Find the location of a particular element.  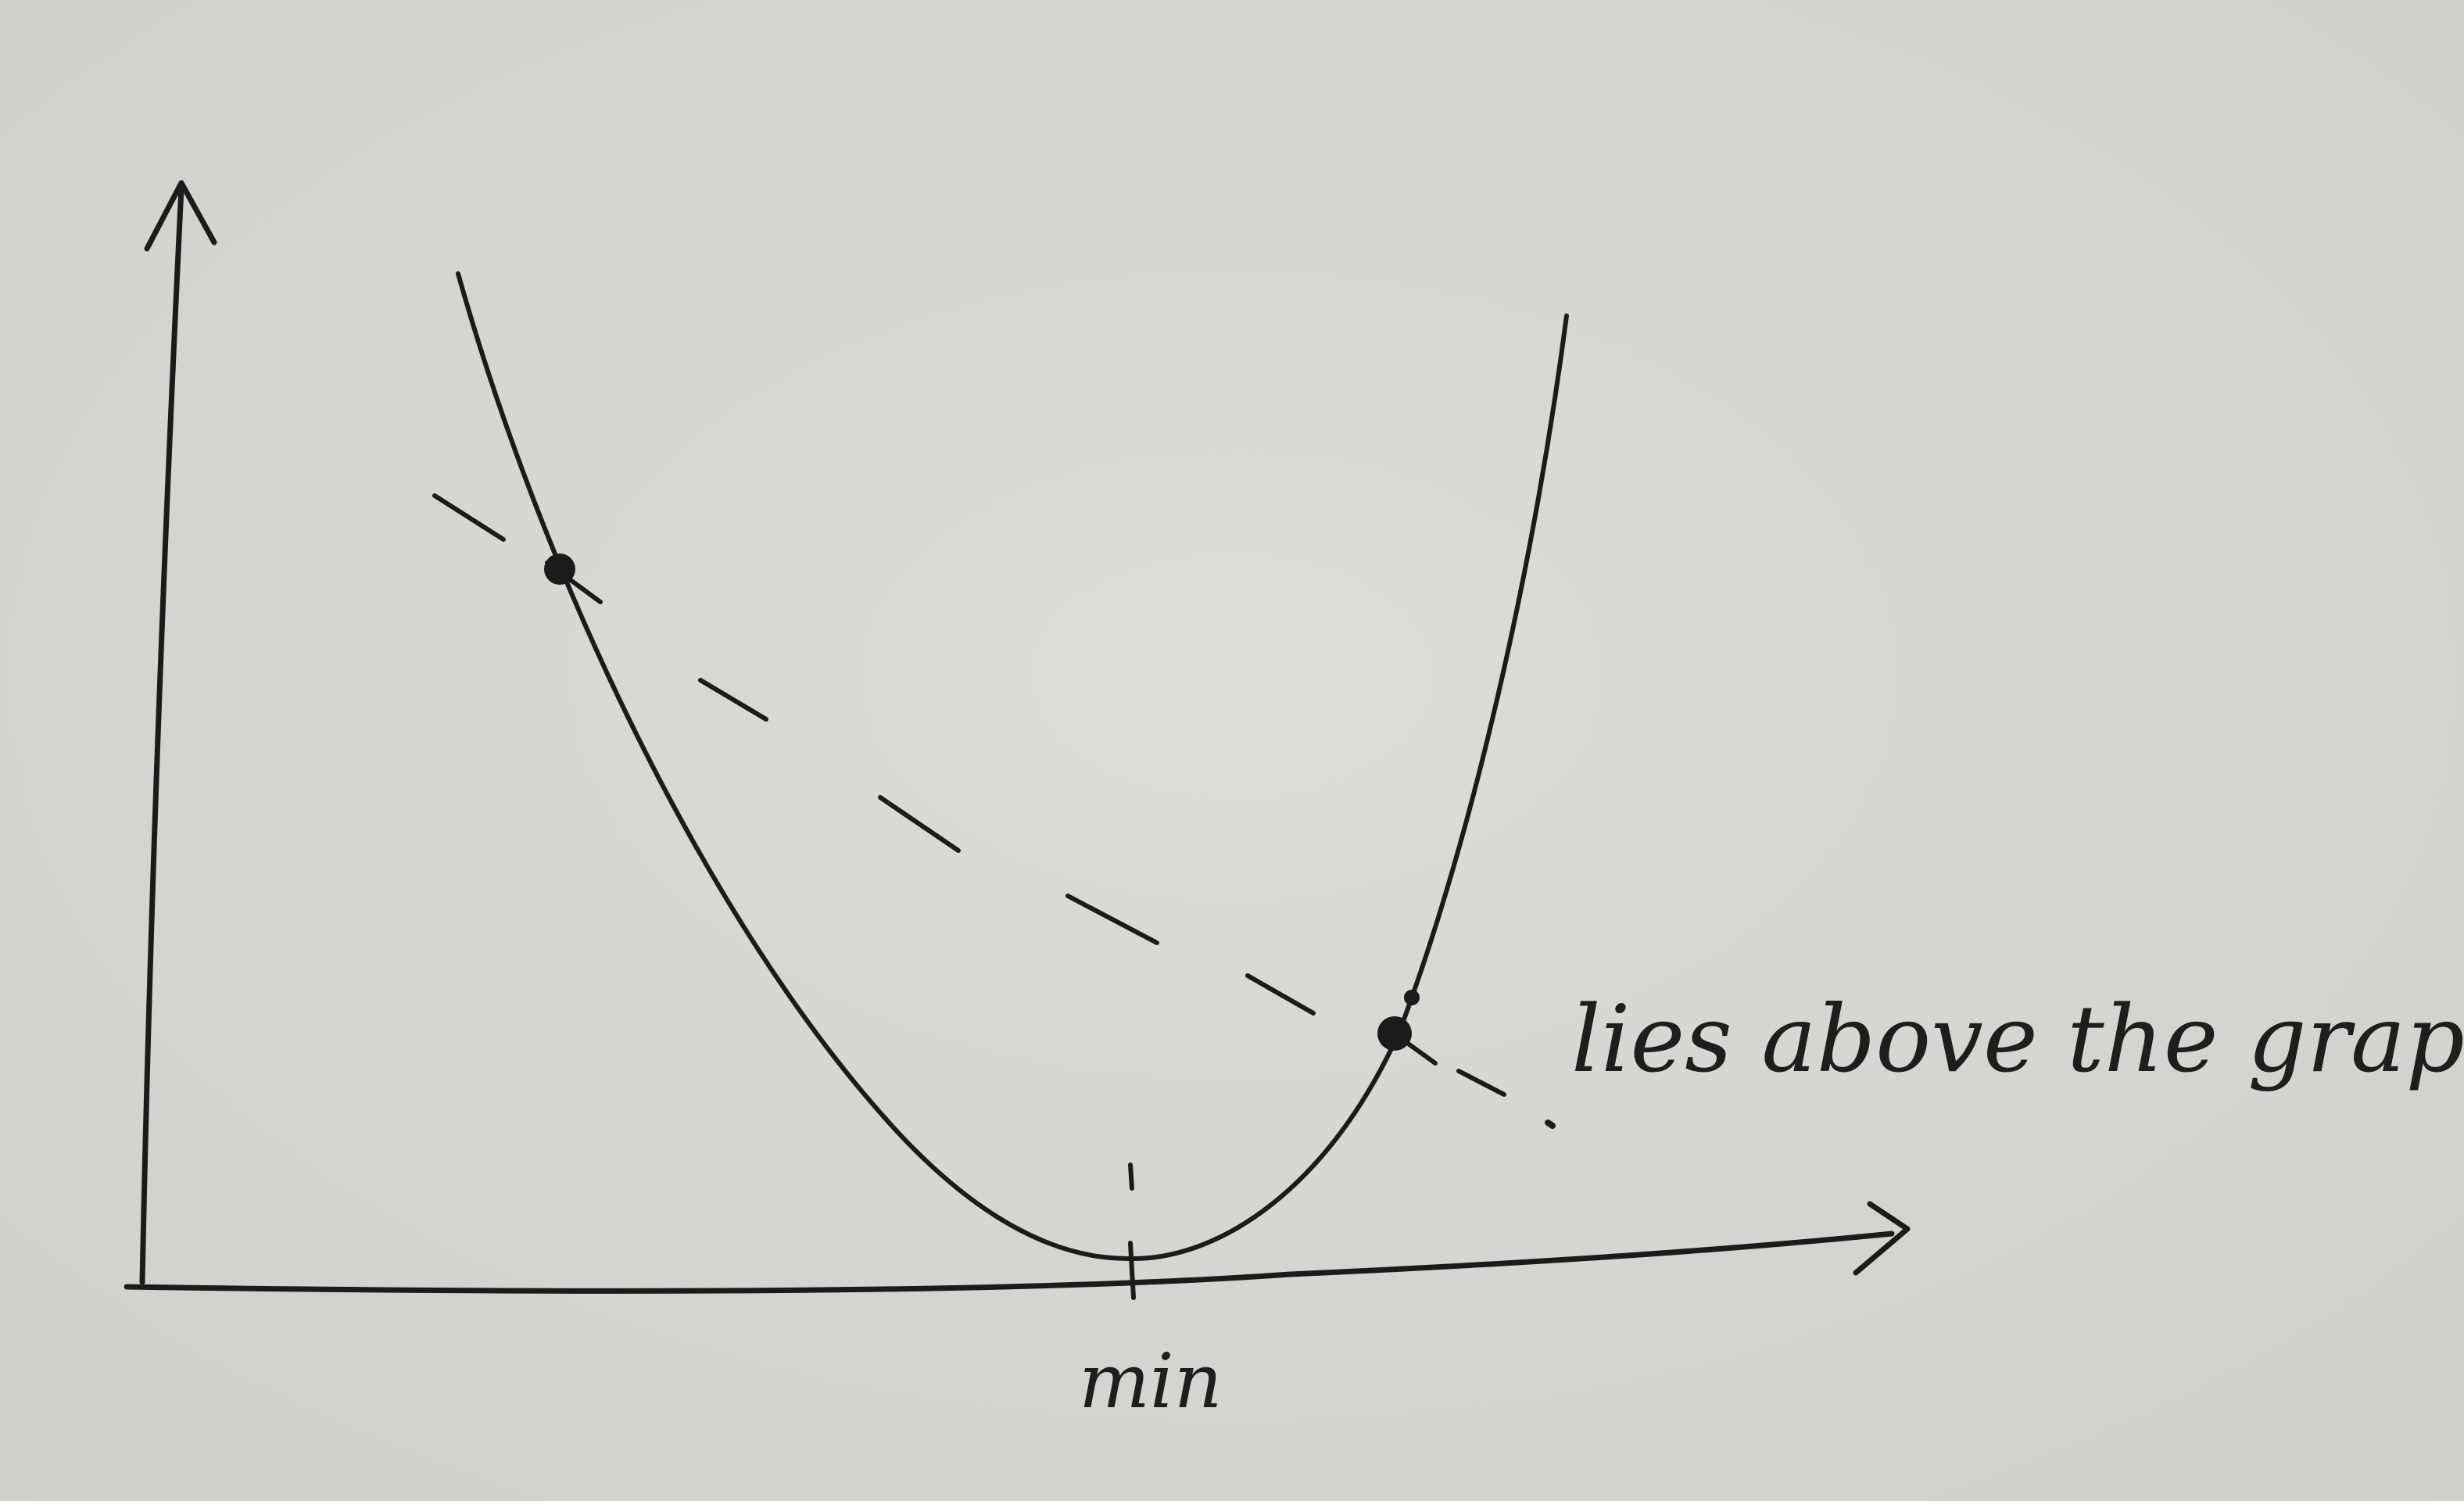

intersection-point-right is located at coordinates (1398, 1020).